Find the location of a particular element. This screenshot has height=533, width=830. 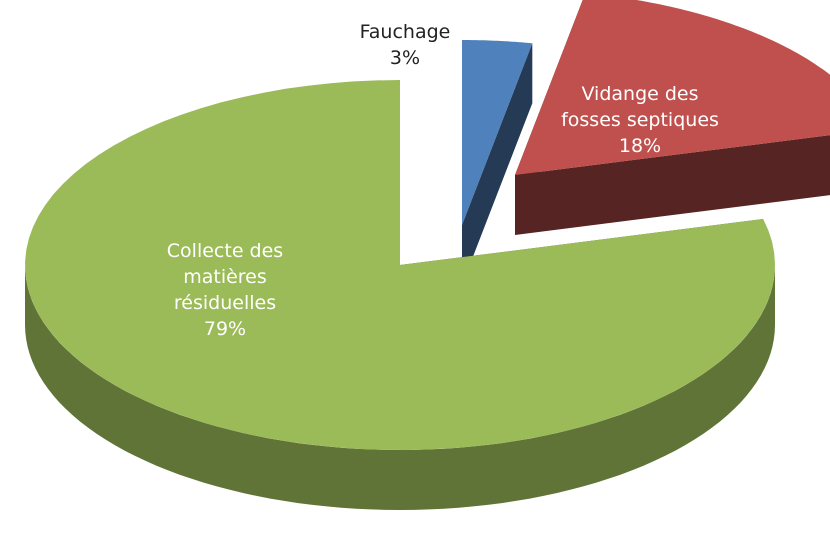

data-label: Vidange des fosses septiques 18% is located at coordinates (640, 120).